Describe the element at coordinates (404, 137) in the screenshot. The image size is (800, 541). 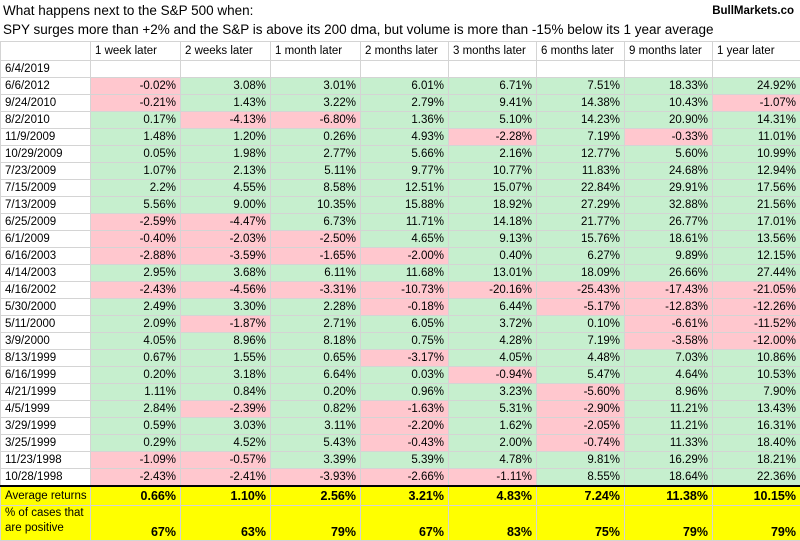
I see `value-cell: 4.93%` at that location.